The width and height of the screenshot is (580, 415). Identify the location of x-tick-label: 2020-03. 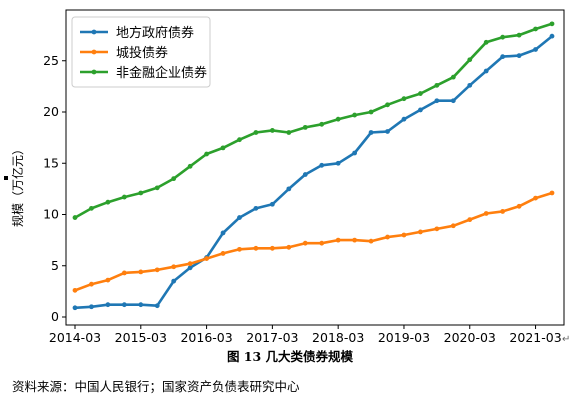
(470, 337).